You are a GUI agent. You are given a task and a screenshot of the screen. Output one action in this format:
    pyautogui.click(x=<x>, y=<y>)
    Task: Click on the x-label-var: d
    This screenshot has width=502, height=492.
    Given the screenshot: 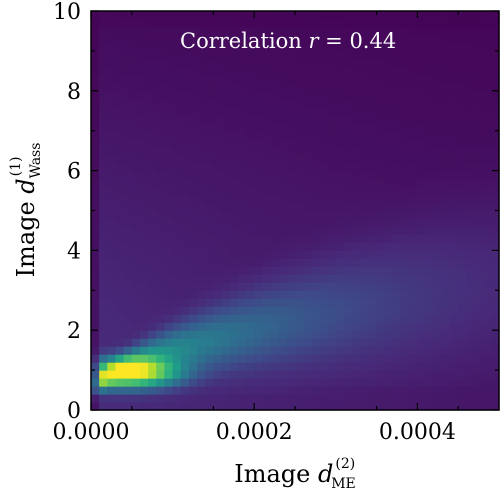 What is the action you would take?
    pyautogui.click(x=325, y=474)
    